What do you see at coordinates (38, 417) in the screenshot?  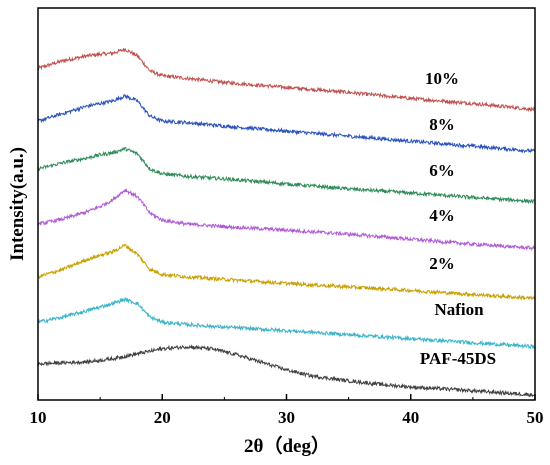 I see `x-tick-label: 10` at bounding box center [38, 417].